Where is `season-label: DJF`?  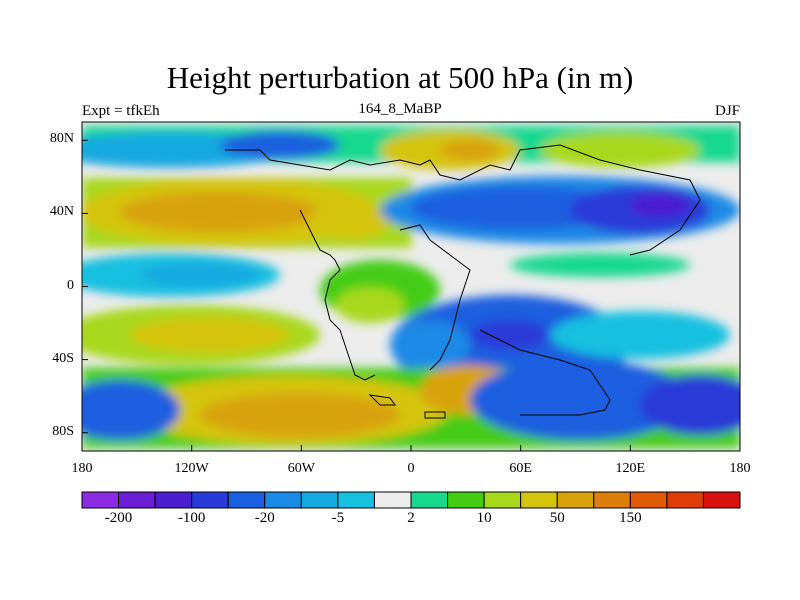
season-label: DJF is located at coordinates (727, 111).